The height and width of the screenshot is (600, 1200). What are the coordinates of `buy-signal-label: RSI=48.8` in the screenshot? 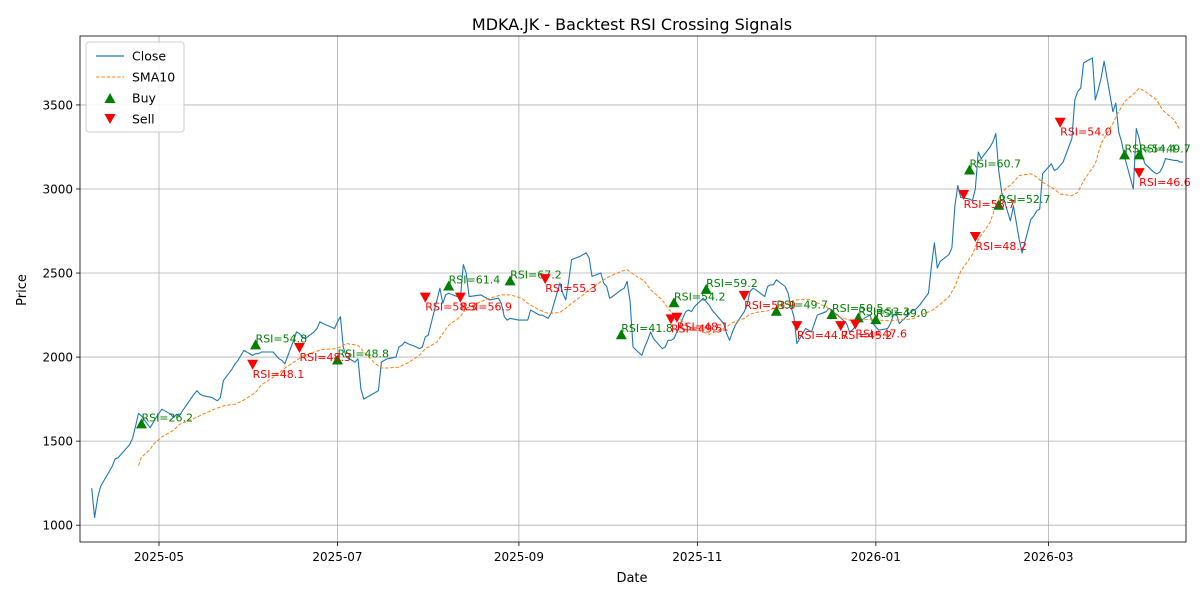 It's located at (363, 353).